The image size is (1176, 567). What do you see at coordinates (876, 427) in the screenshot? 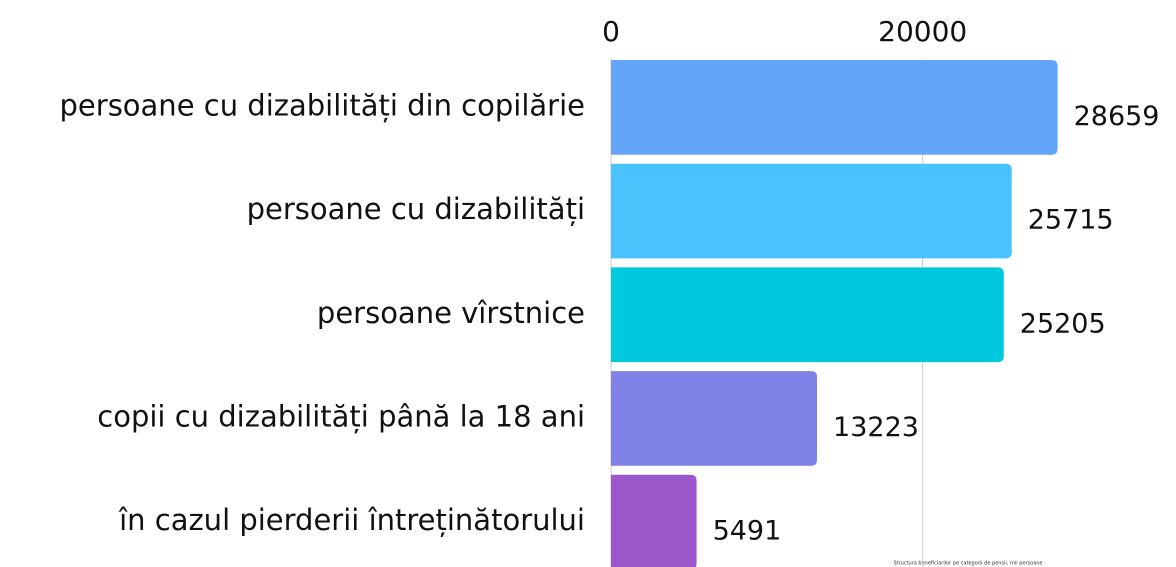
I see `value-label: 13223` at bounding box center [876, 427].